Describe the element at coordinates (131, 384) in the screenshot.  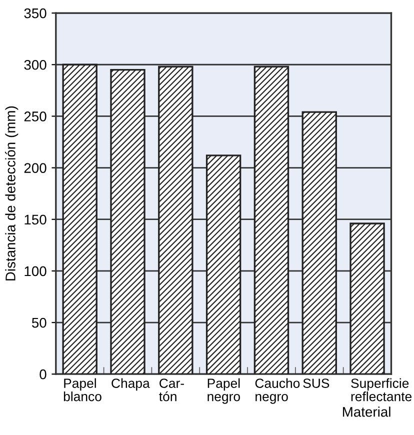
I see `x-tick-label: Chapa` at that location.